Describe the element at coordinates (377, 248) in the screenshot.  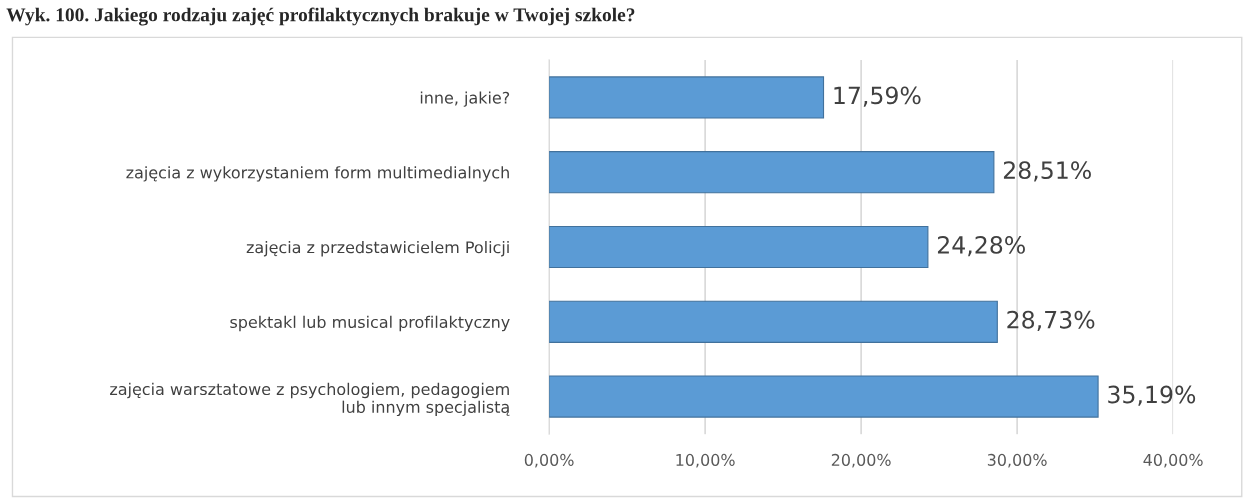
I see `y-tick-label: zajęcia z przedstawicielem Policji` at that location.